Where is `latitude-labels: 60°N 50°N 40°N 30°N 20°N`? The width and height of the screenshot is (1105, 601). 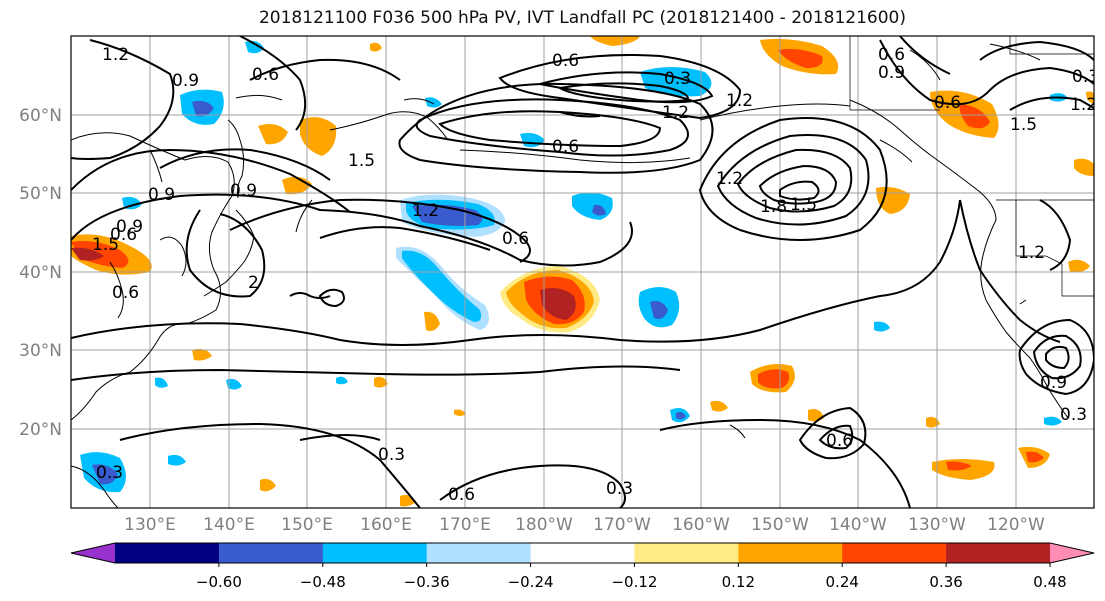 latitude-labels: 60°N 50°N 40°N 30°N 20°N is located at coordinates (40, 273).